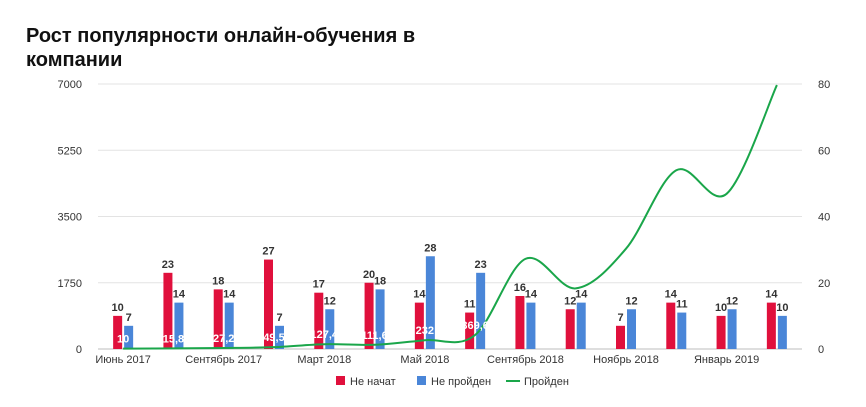 Image resolution: width=866 pixels, height=407 pixels. What do you see at coordinates (620, 318) in the screenshot?
I see `bar-ne-nachat-label: 7` at bounding box center [620, 318].